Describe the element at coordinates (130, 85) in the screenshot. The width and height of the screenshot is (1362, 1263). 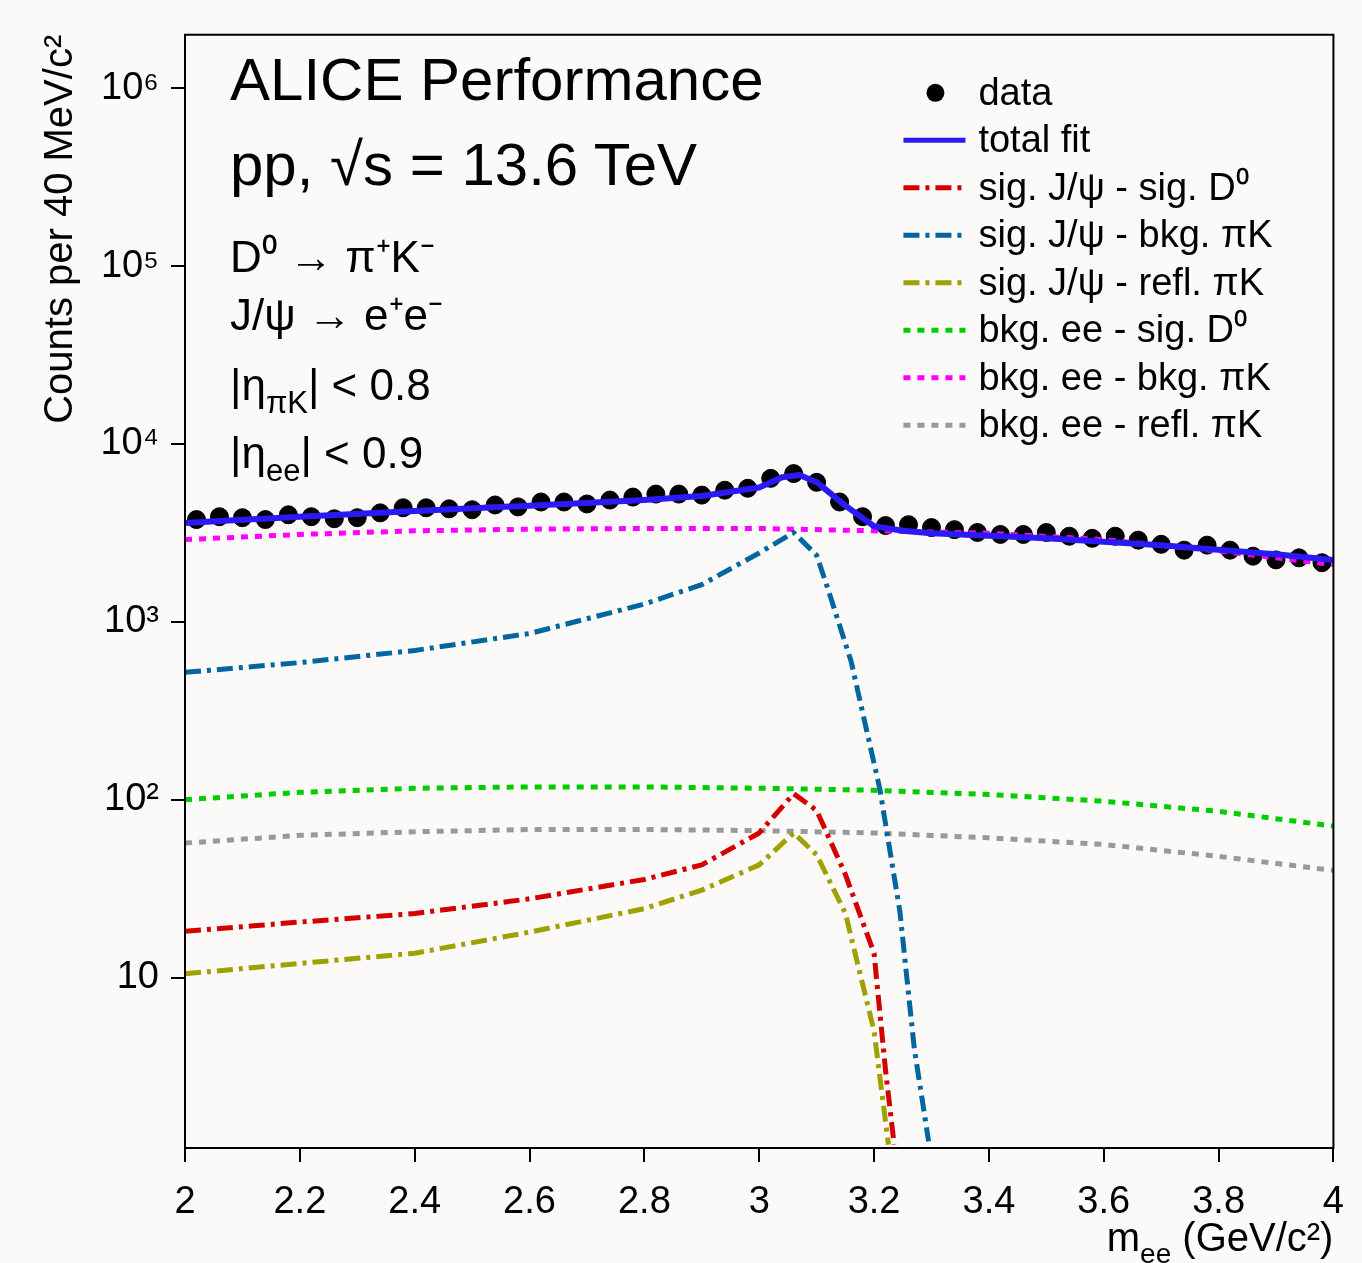
I see `y-tick-label: 10⁶` at that location.